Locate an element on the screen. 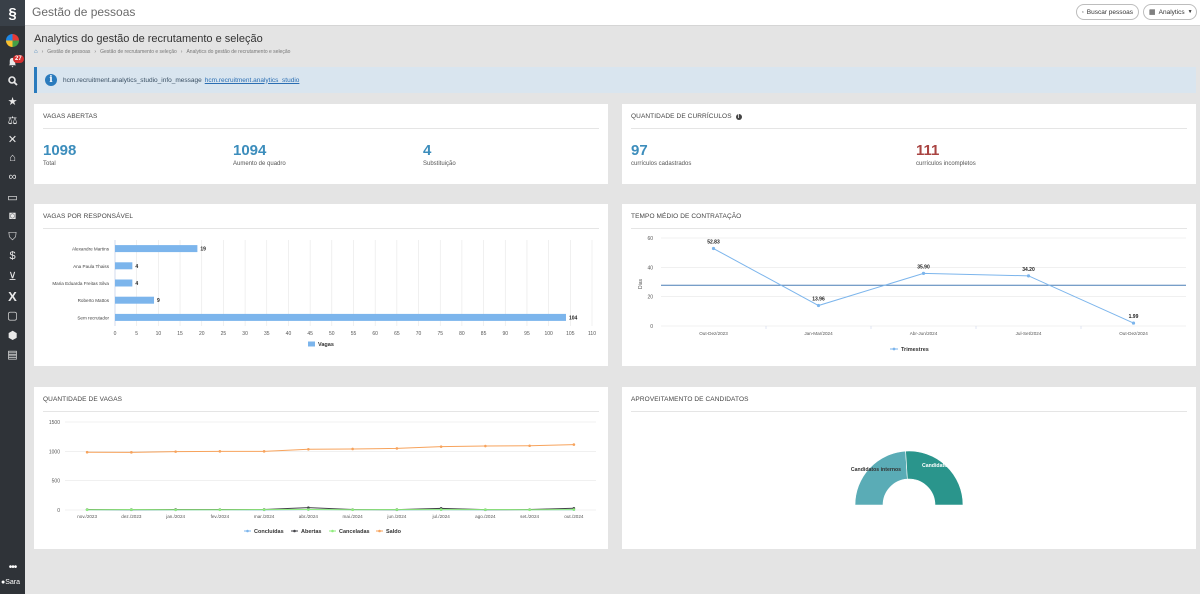  kpi-total: 1098 Total is located at coordinates (59, 154).